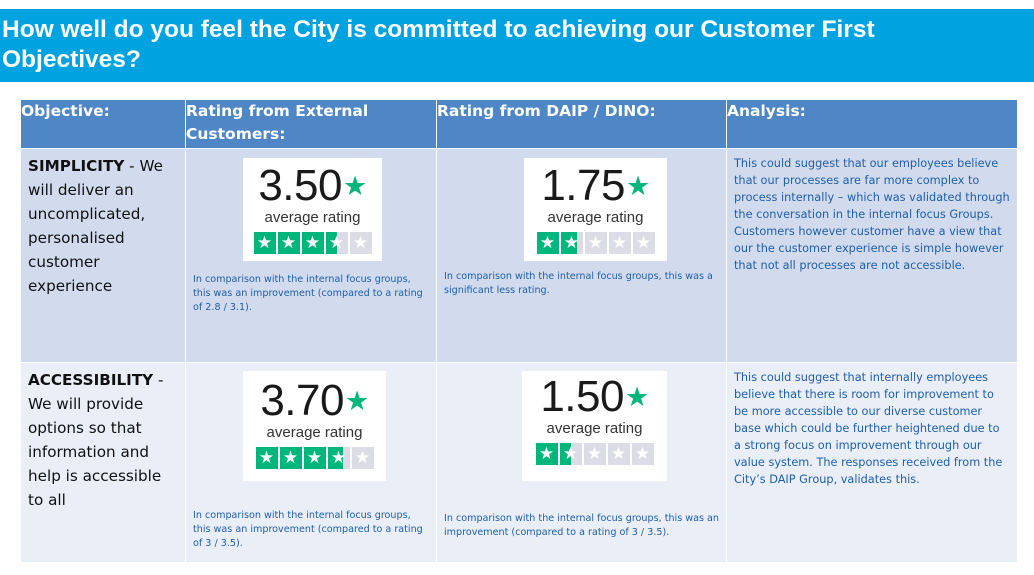 The width and height of the screenshot is (1034, 575). I want to click on header-daip-rating: Rating from DAIP / DINO:, so click(581, 124).